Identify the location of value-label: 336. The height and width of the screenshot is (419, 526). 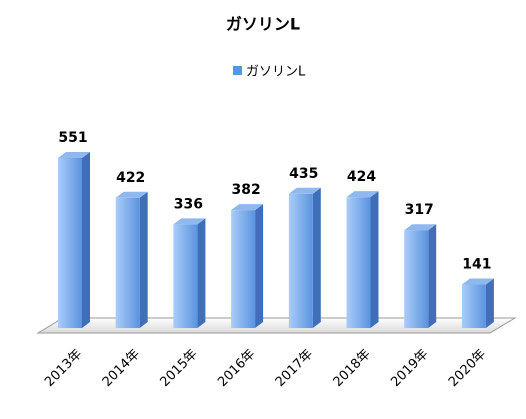
(188, 204).